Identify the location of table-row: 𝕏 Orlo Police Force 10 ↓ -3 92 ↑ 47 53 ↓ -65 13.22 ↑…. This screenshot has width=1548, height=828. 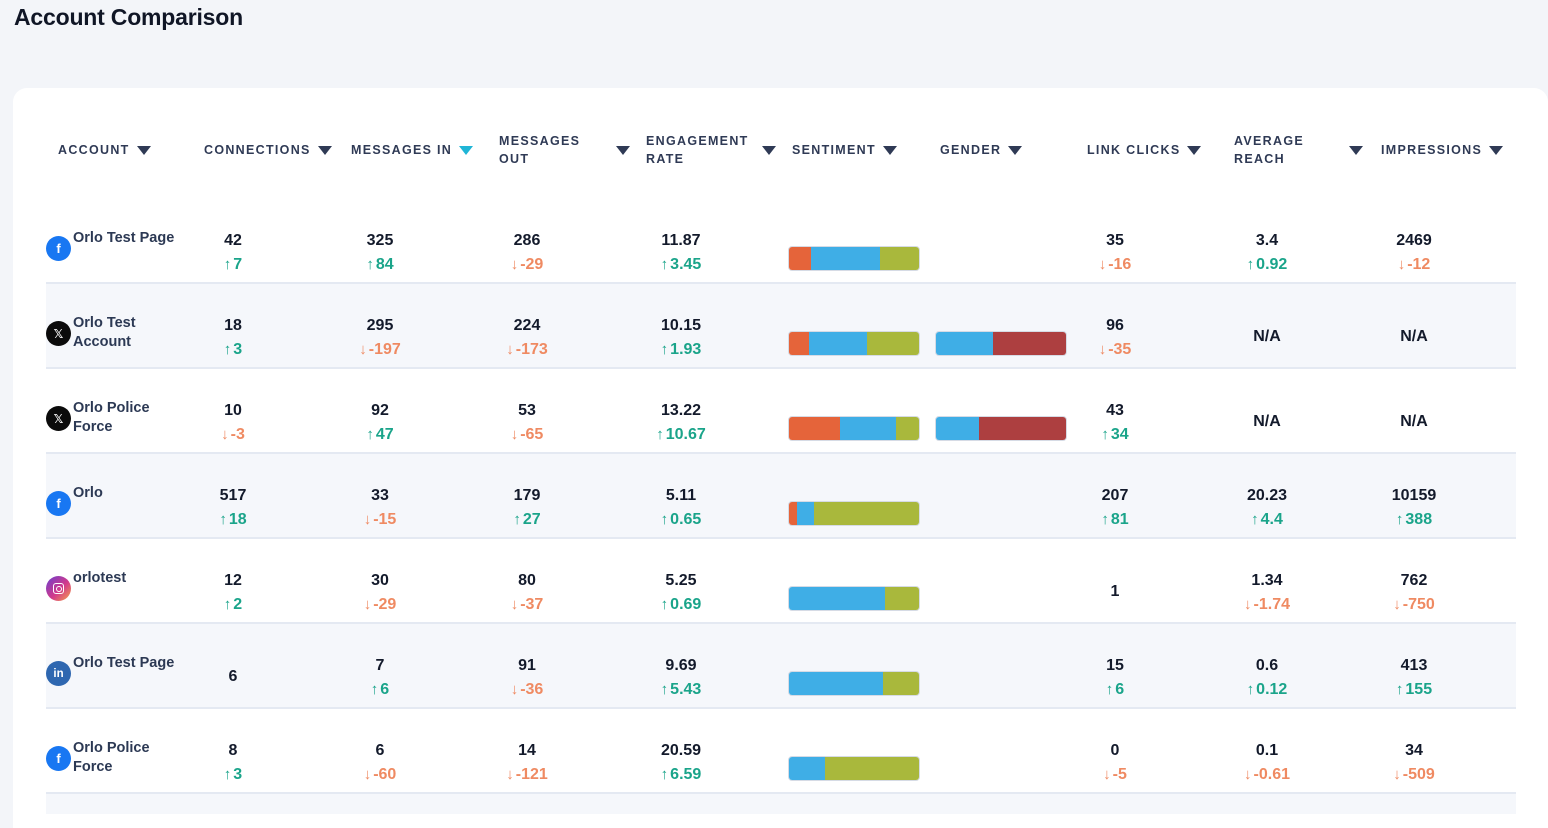
(781, 411).